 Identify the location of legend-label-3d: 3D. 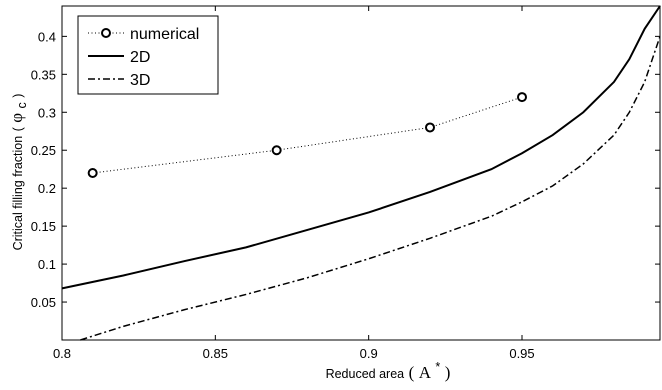
(140, 80).